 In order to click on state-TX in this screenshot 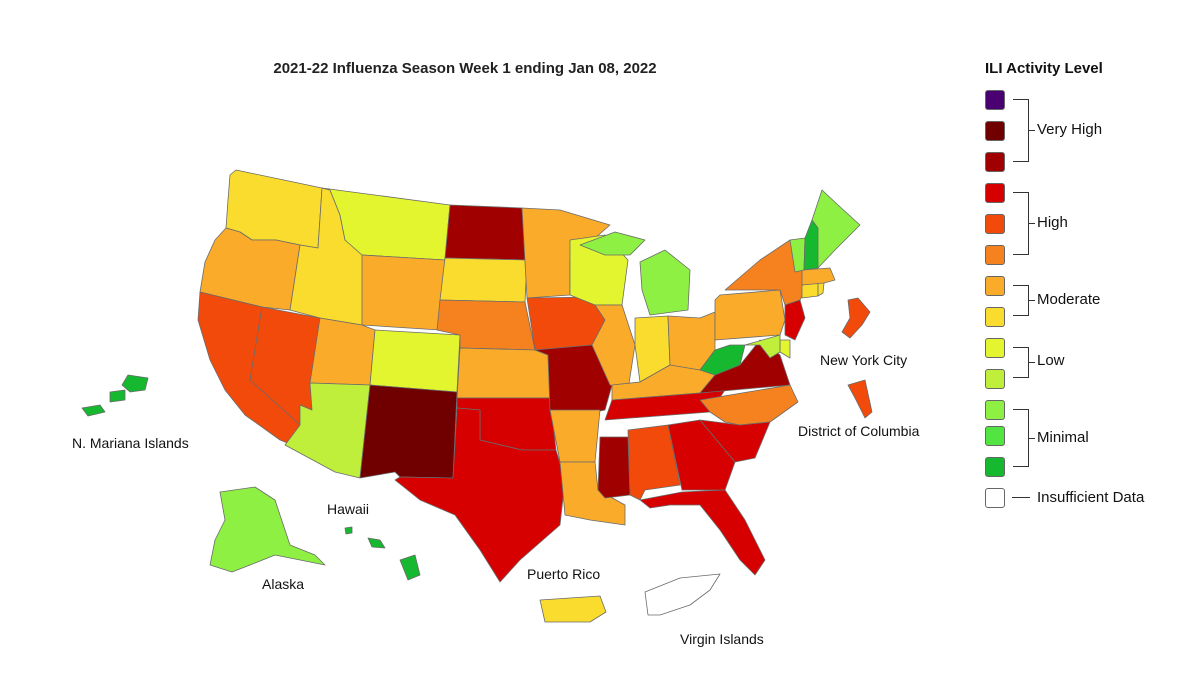, I will do `click(480, 495)`.